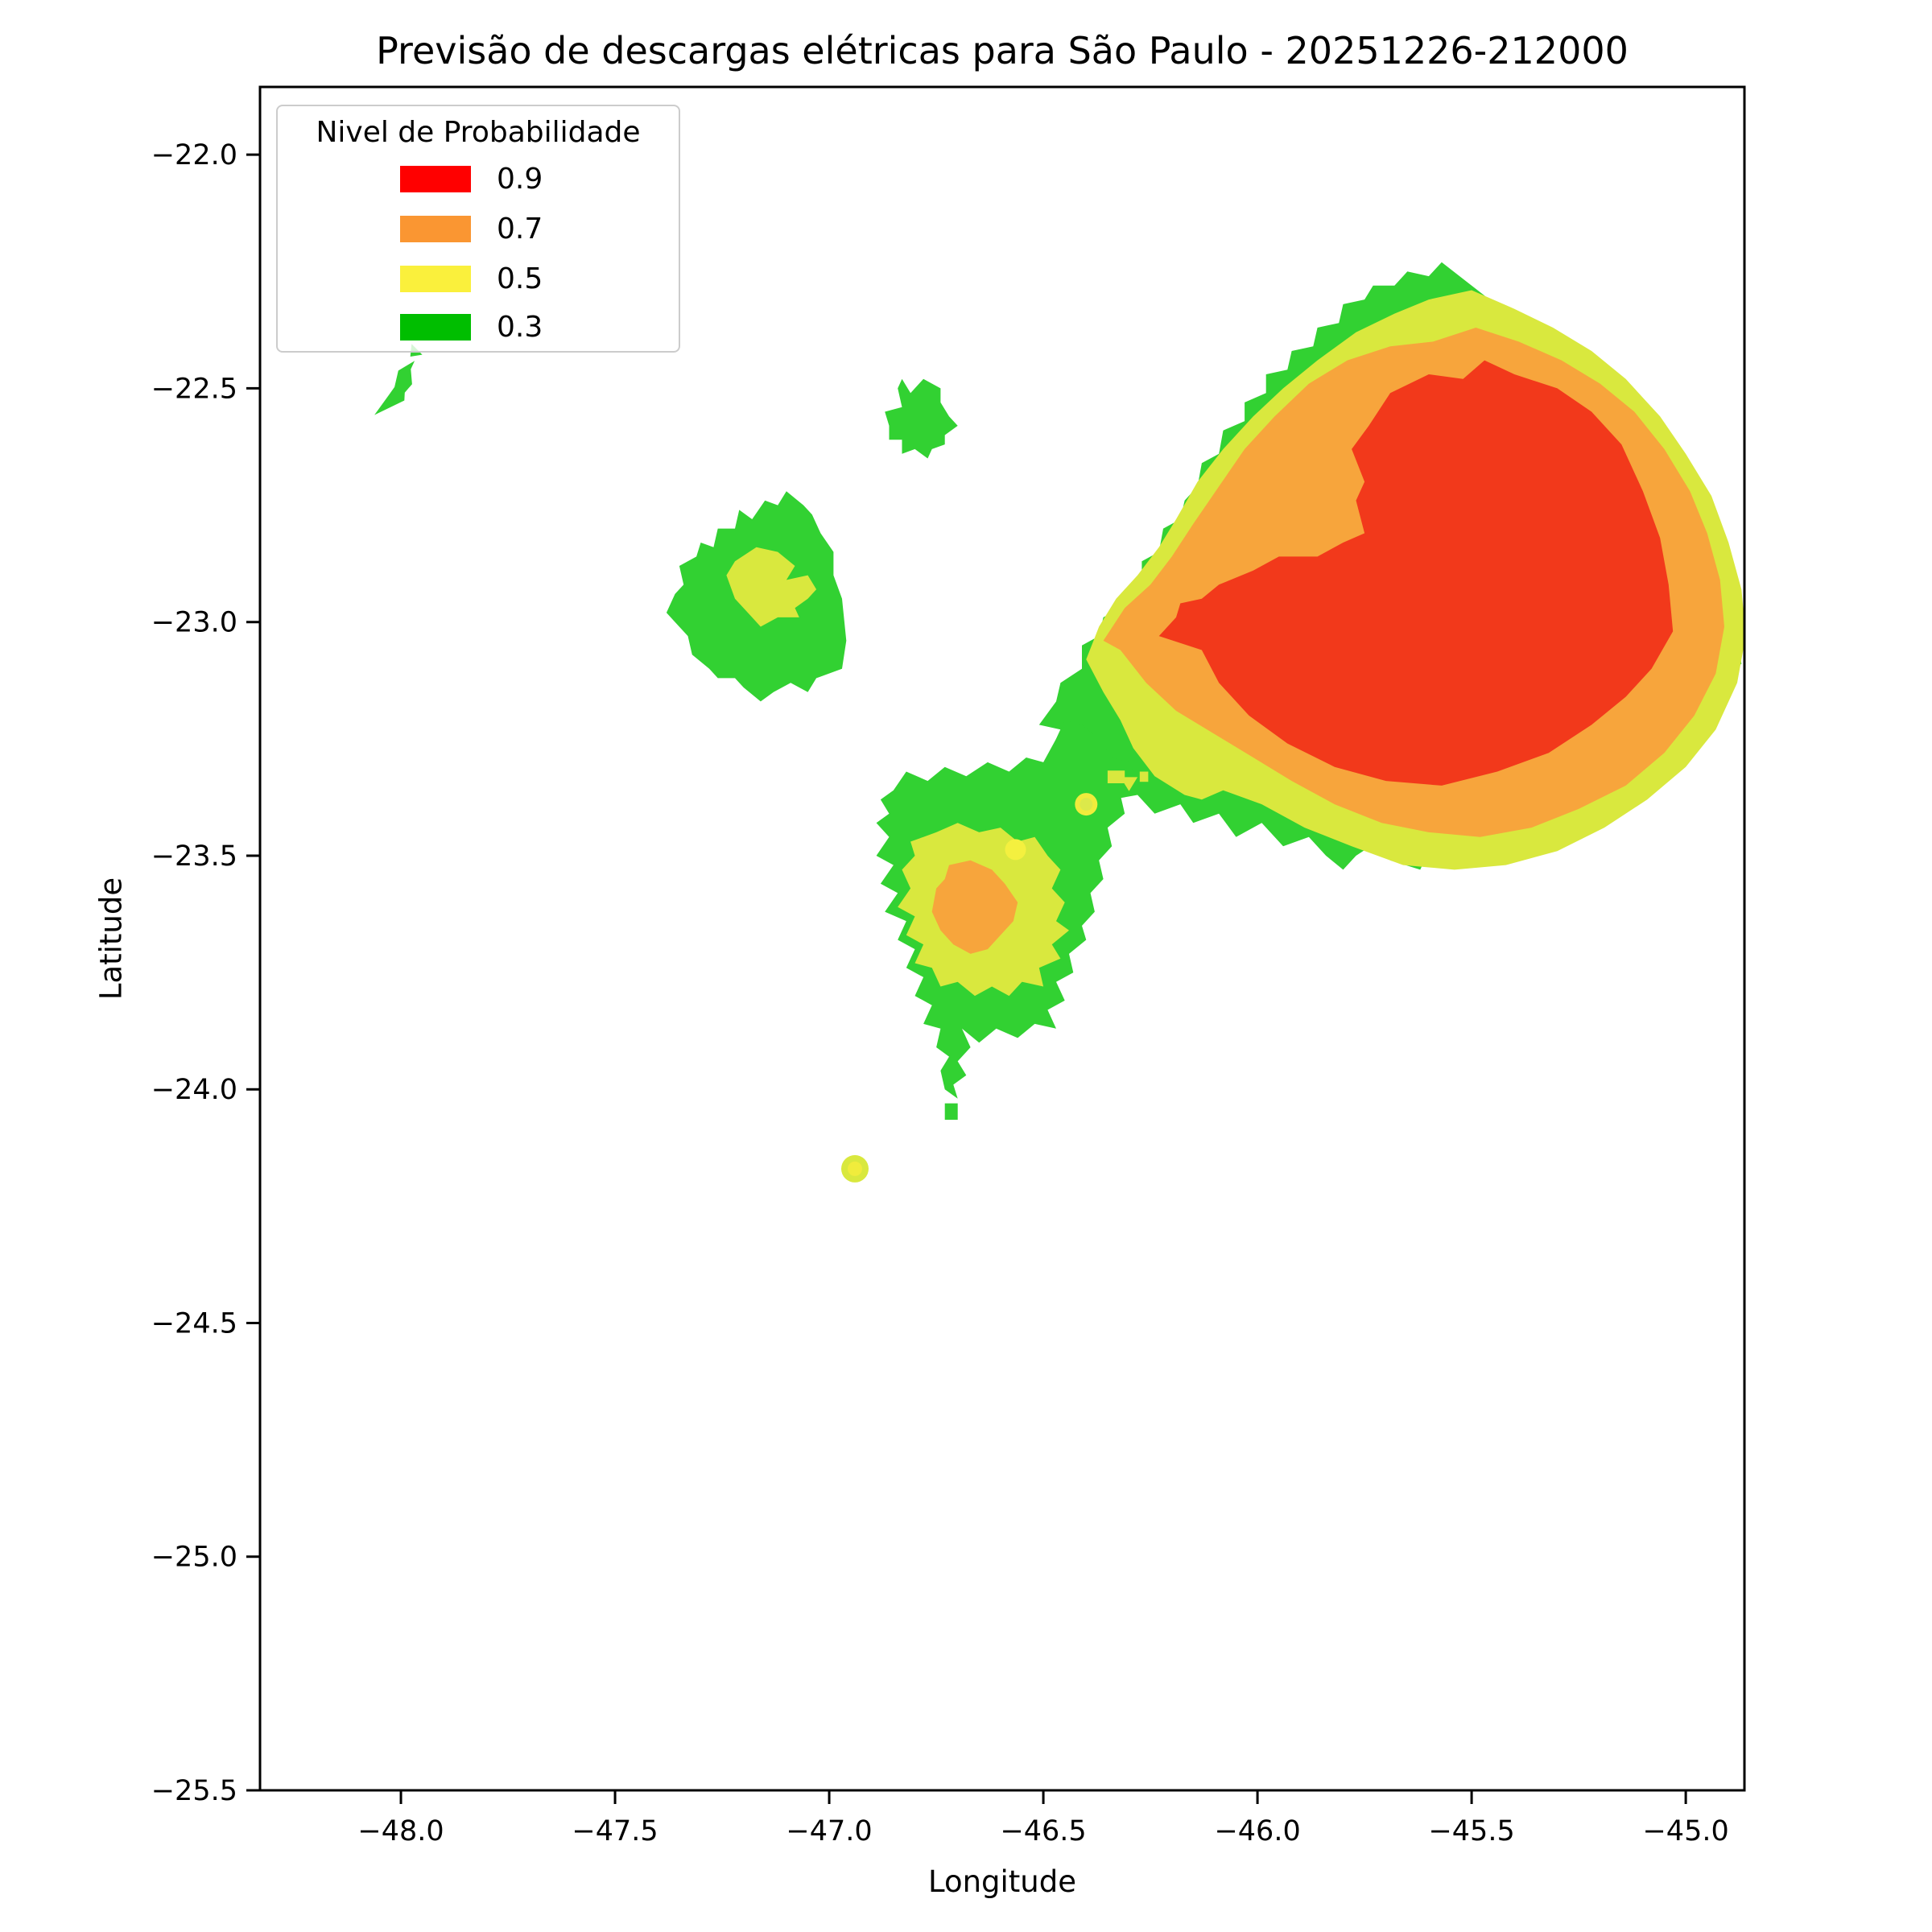 Image resolution: width=1932 pixels, height=1932 pixels. Describe the element at coordinates (921, 418) in the screenshot. I see `contour-region-north-small-cell-green` at that location.